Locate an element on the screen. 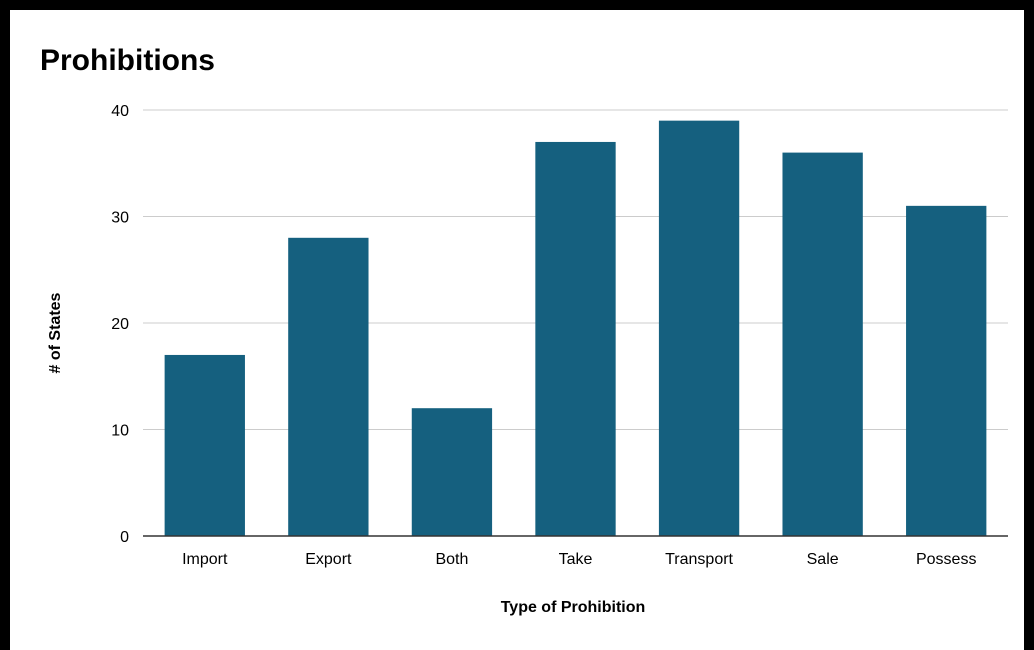 The width and height of the screenshot is (1034, 650). bar-sale is located at coordinates (822, 344).